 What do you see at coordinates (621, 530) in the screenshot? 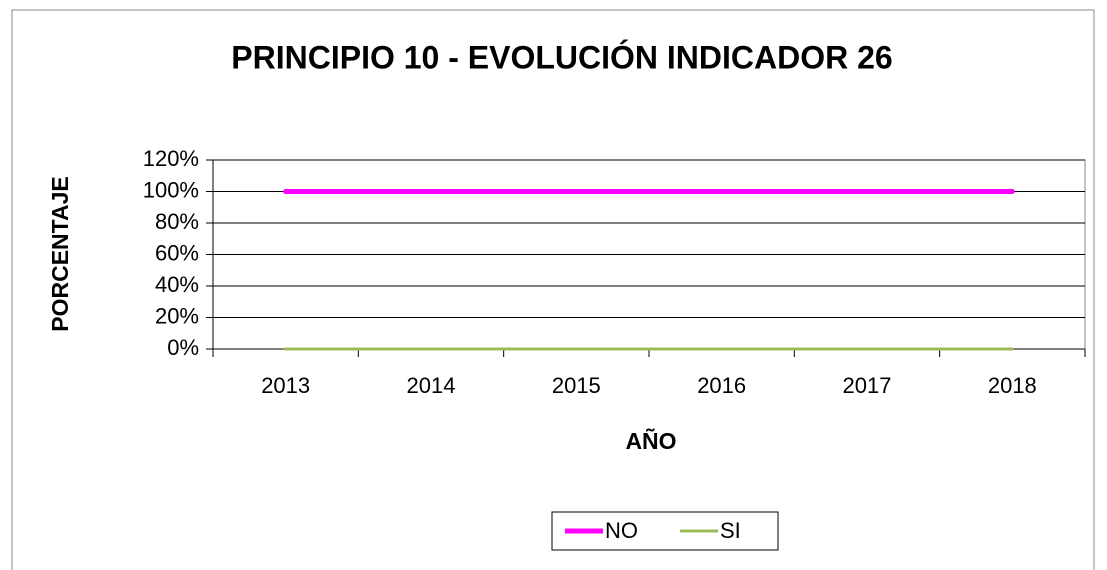
I see `legend-label: NO` at bounding box center [621, 530].